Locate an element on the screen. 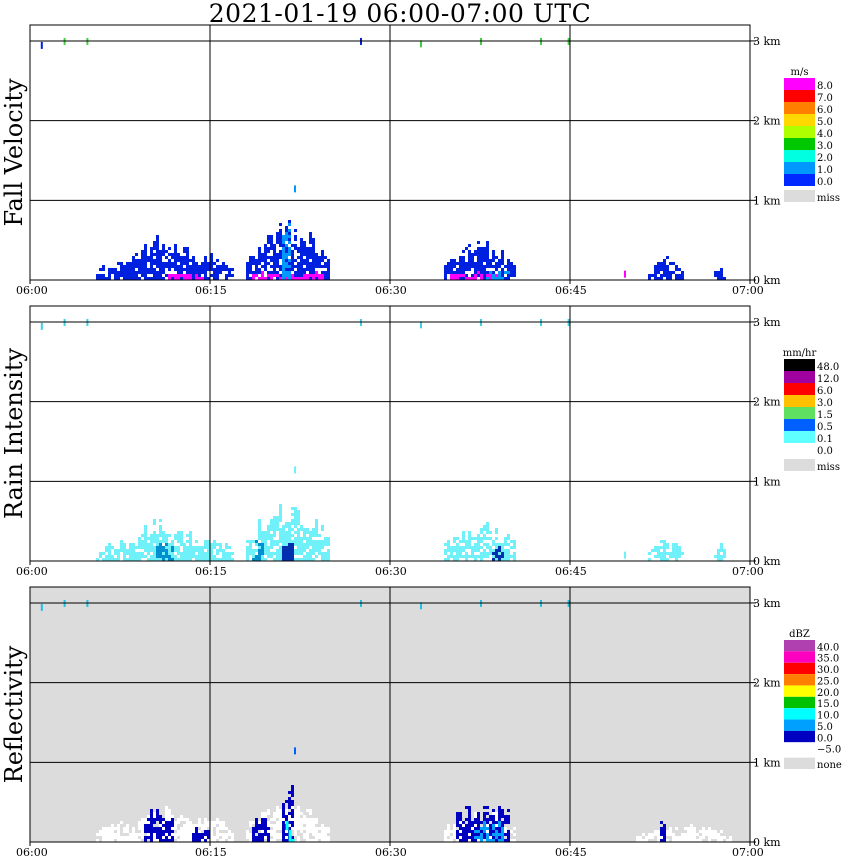  legend-label: 35.0 is located at coordinates (828, 659).